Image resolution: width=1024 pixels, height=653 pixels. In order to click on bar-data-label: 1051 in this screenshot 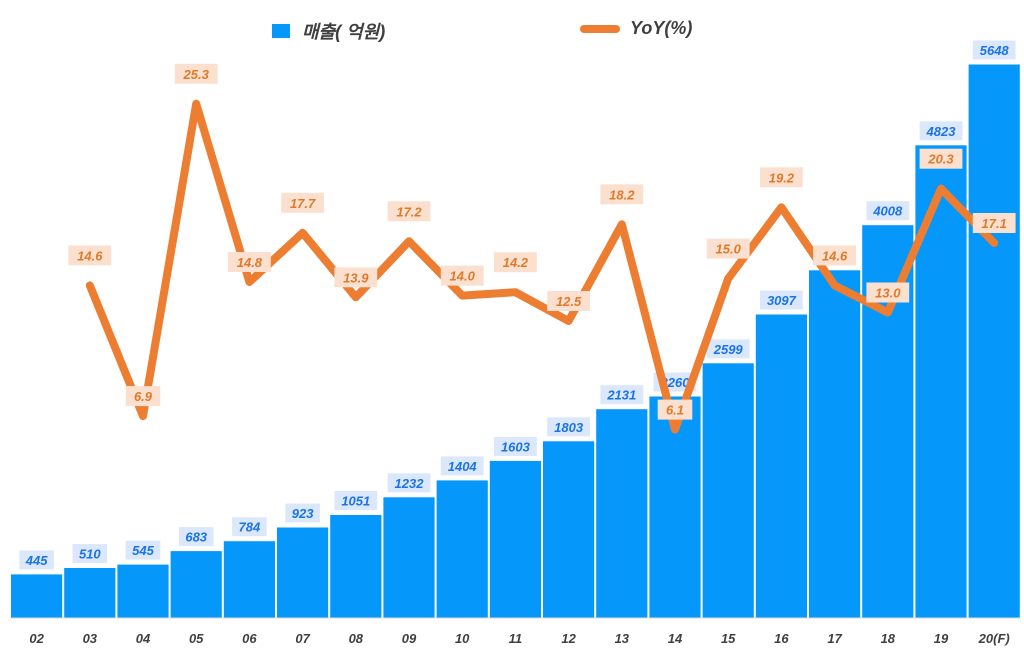, I will do `click(355, 501)`.